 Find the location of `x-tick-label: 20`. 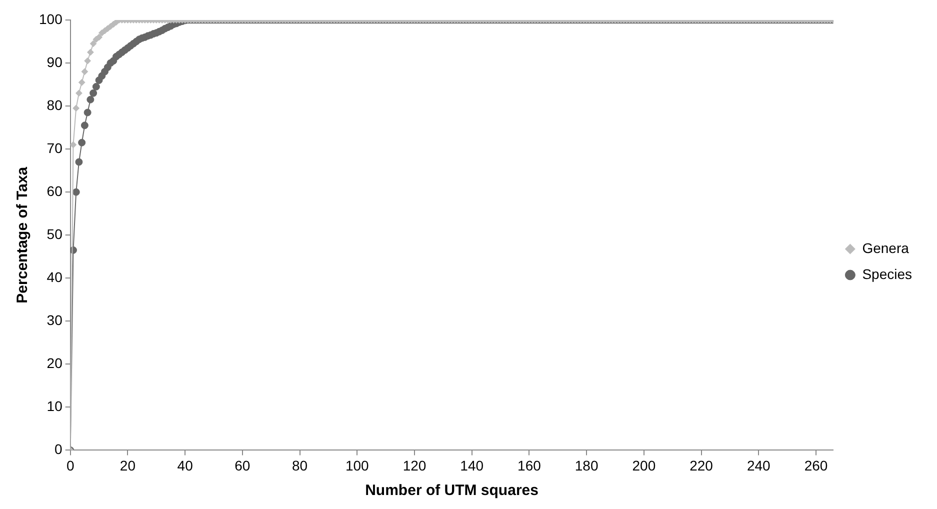

x-tick-label: 20 is located at coordinates (128, 465).